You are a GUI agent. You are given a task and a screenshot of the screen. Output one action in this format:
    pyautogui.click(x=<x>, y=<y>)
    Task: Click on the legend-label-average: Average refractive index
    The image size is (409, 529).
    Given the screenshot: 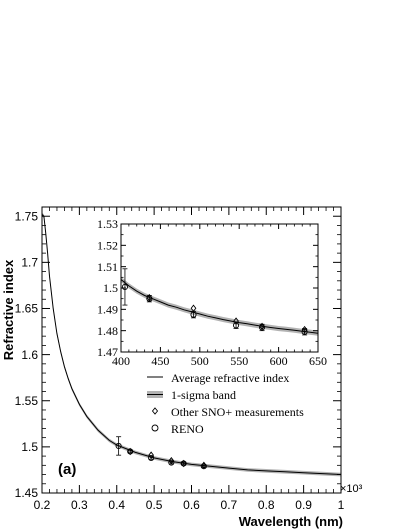 What is the action you would take?
    pyautogui.click(x=230, y=378)
    